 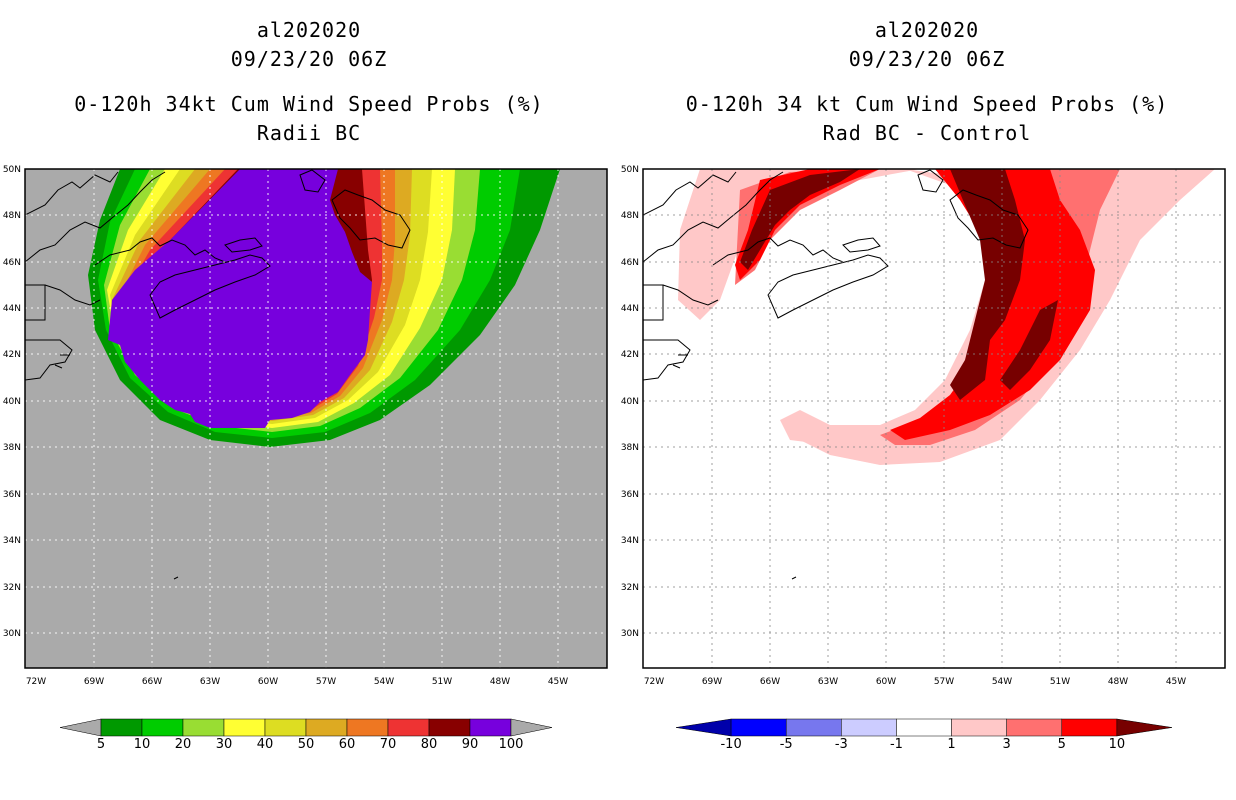 I want to click on colorbar-label: 20, so click(x=183, y=744).